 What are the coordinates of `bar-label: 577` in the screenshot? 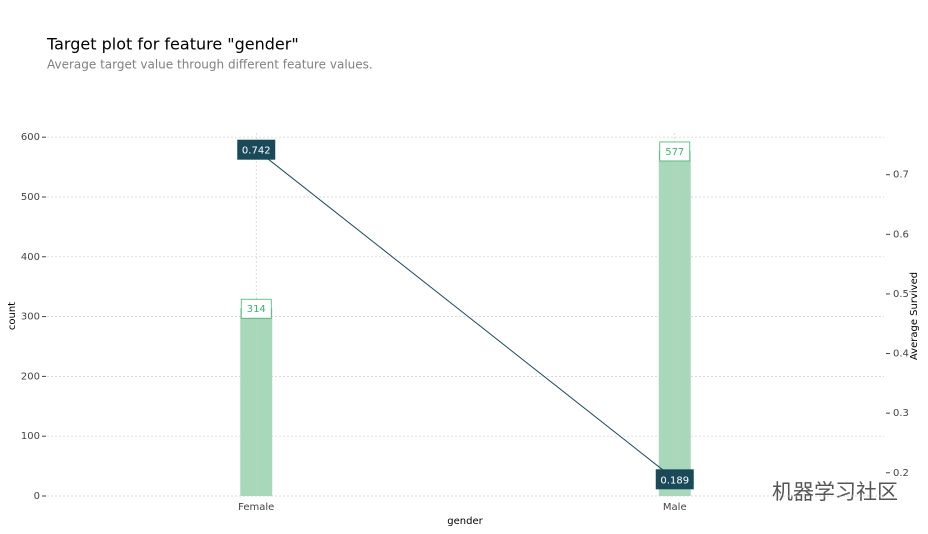 It's located at (674, 152).